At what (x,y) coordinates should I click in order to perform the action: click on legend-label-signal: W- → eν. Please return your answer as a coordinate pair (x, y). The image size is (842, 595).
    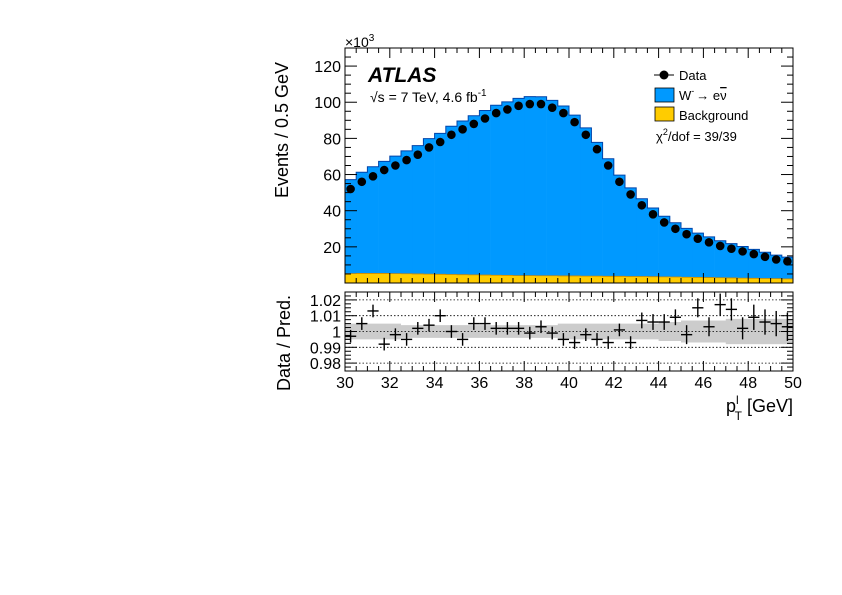
    Looking at the image, I should click on (703, 94).